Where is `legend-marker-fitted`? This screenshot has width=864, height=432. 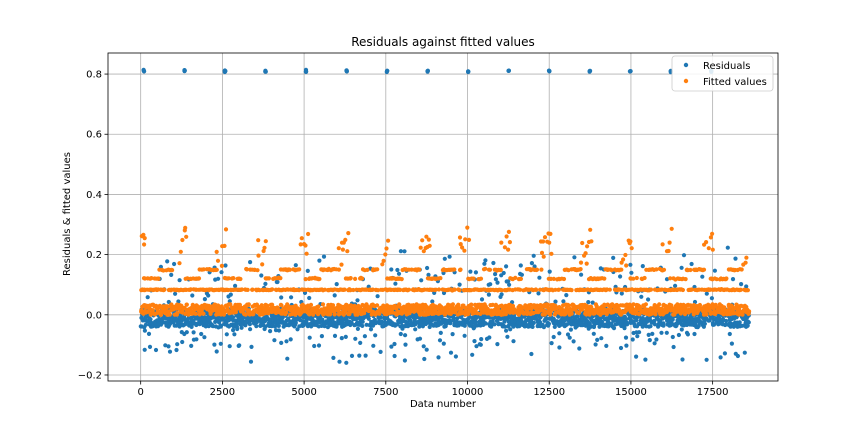 legend-marker-fitted is located at coordinates (686, 81).